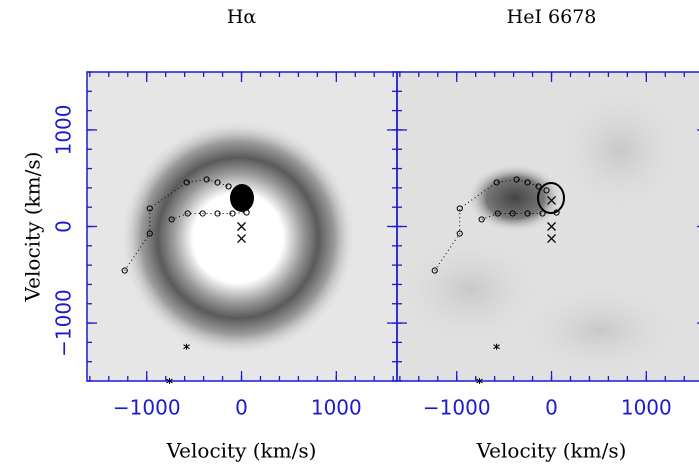 Image resolution: width=699 pixels, height=469 pixels. What do you see at coordinates (64, 226) in the screenshot?
I see `y-tick-label: 0` at bounding box center [64, 226].